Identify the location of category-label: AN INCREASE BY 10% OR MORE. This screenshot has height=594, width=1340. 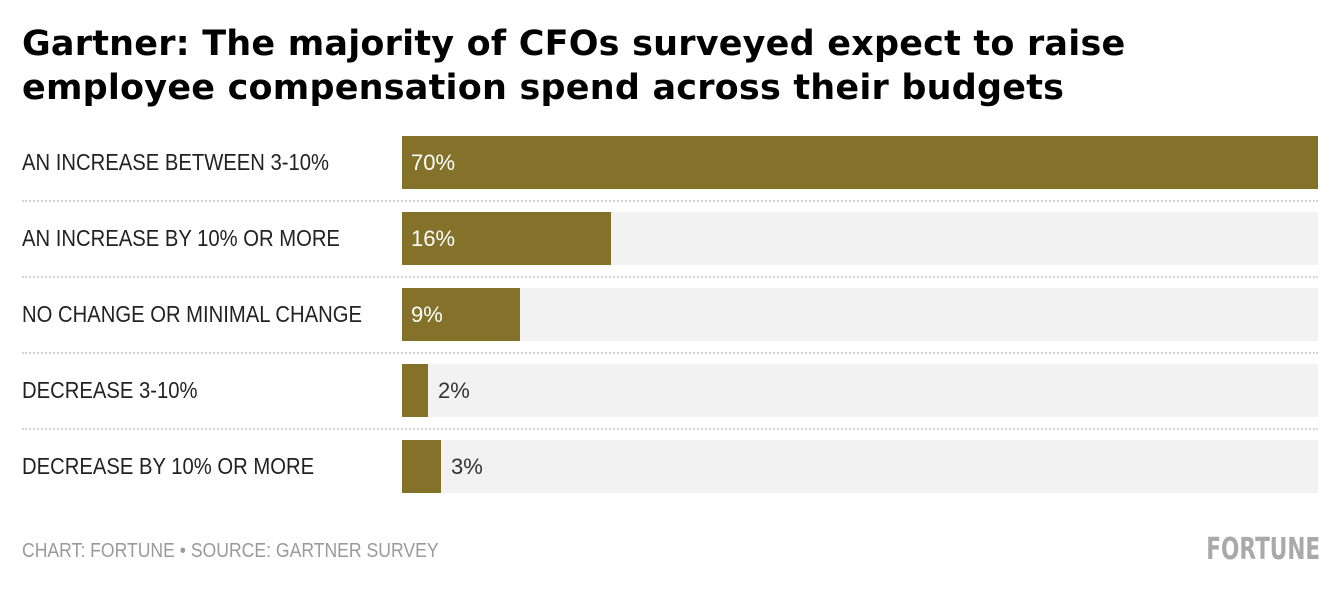
(181, 238).